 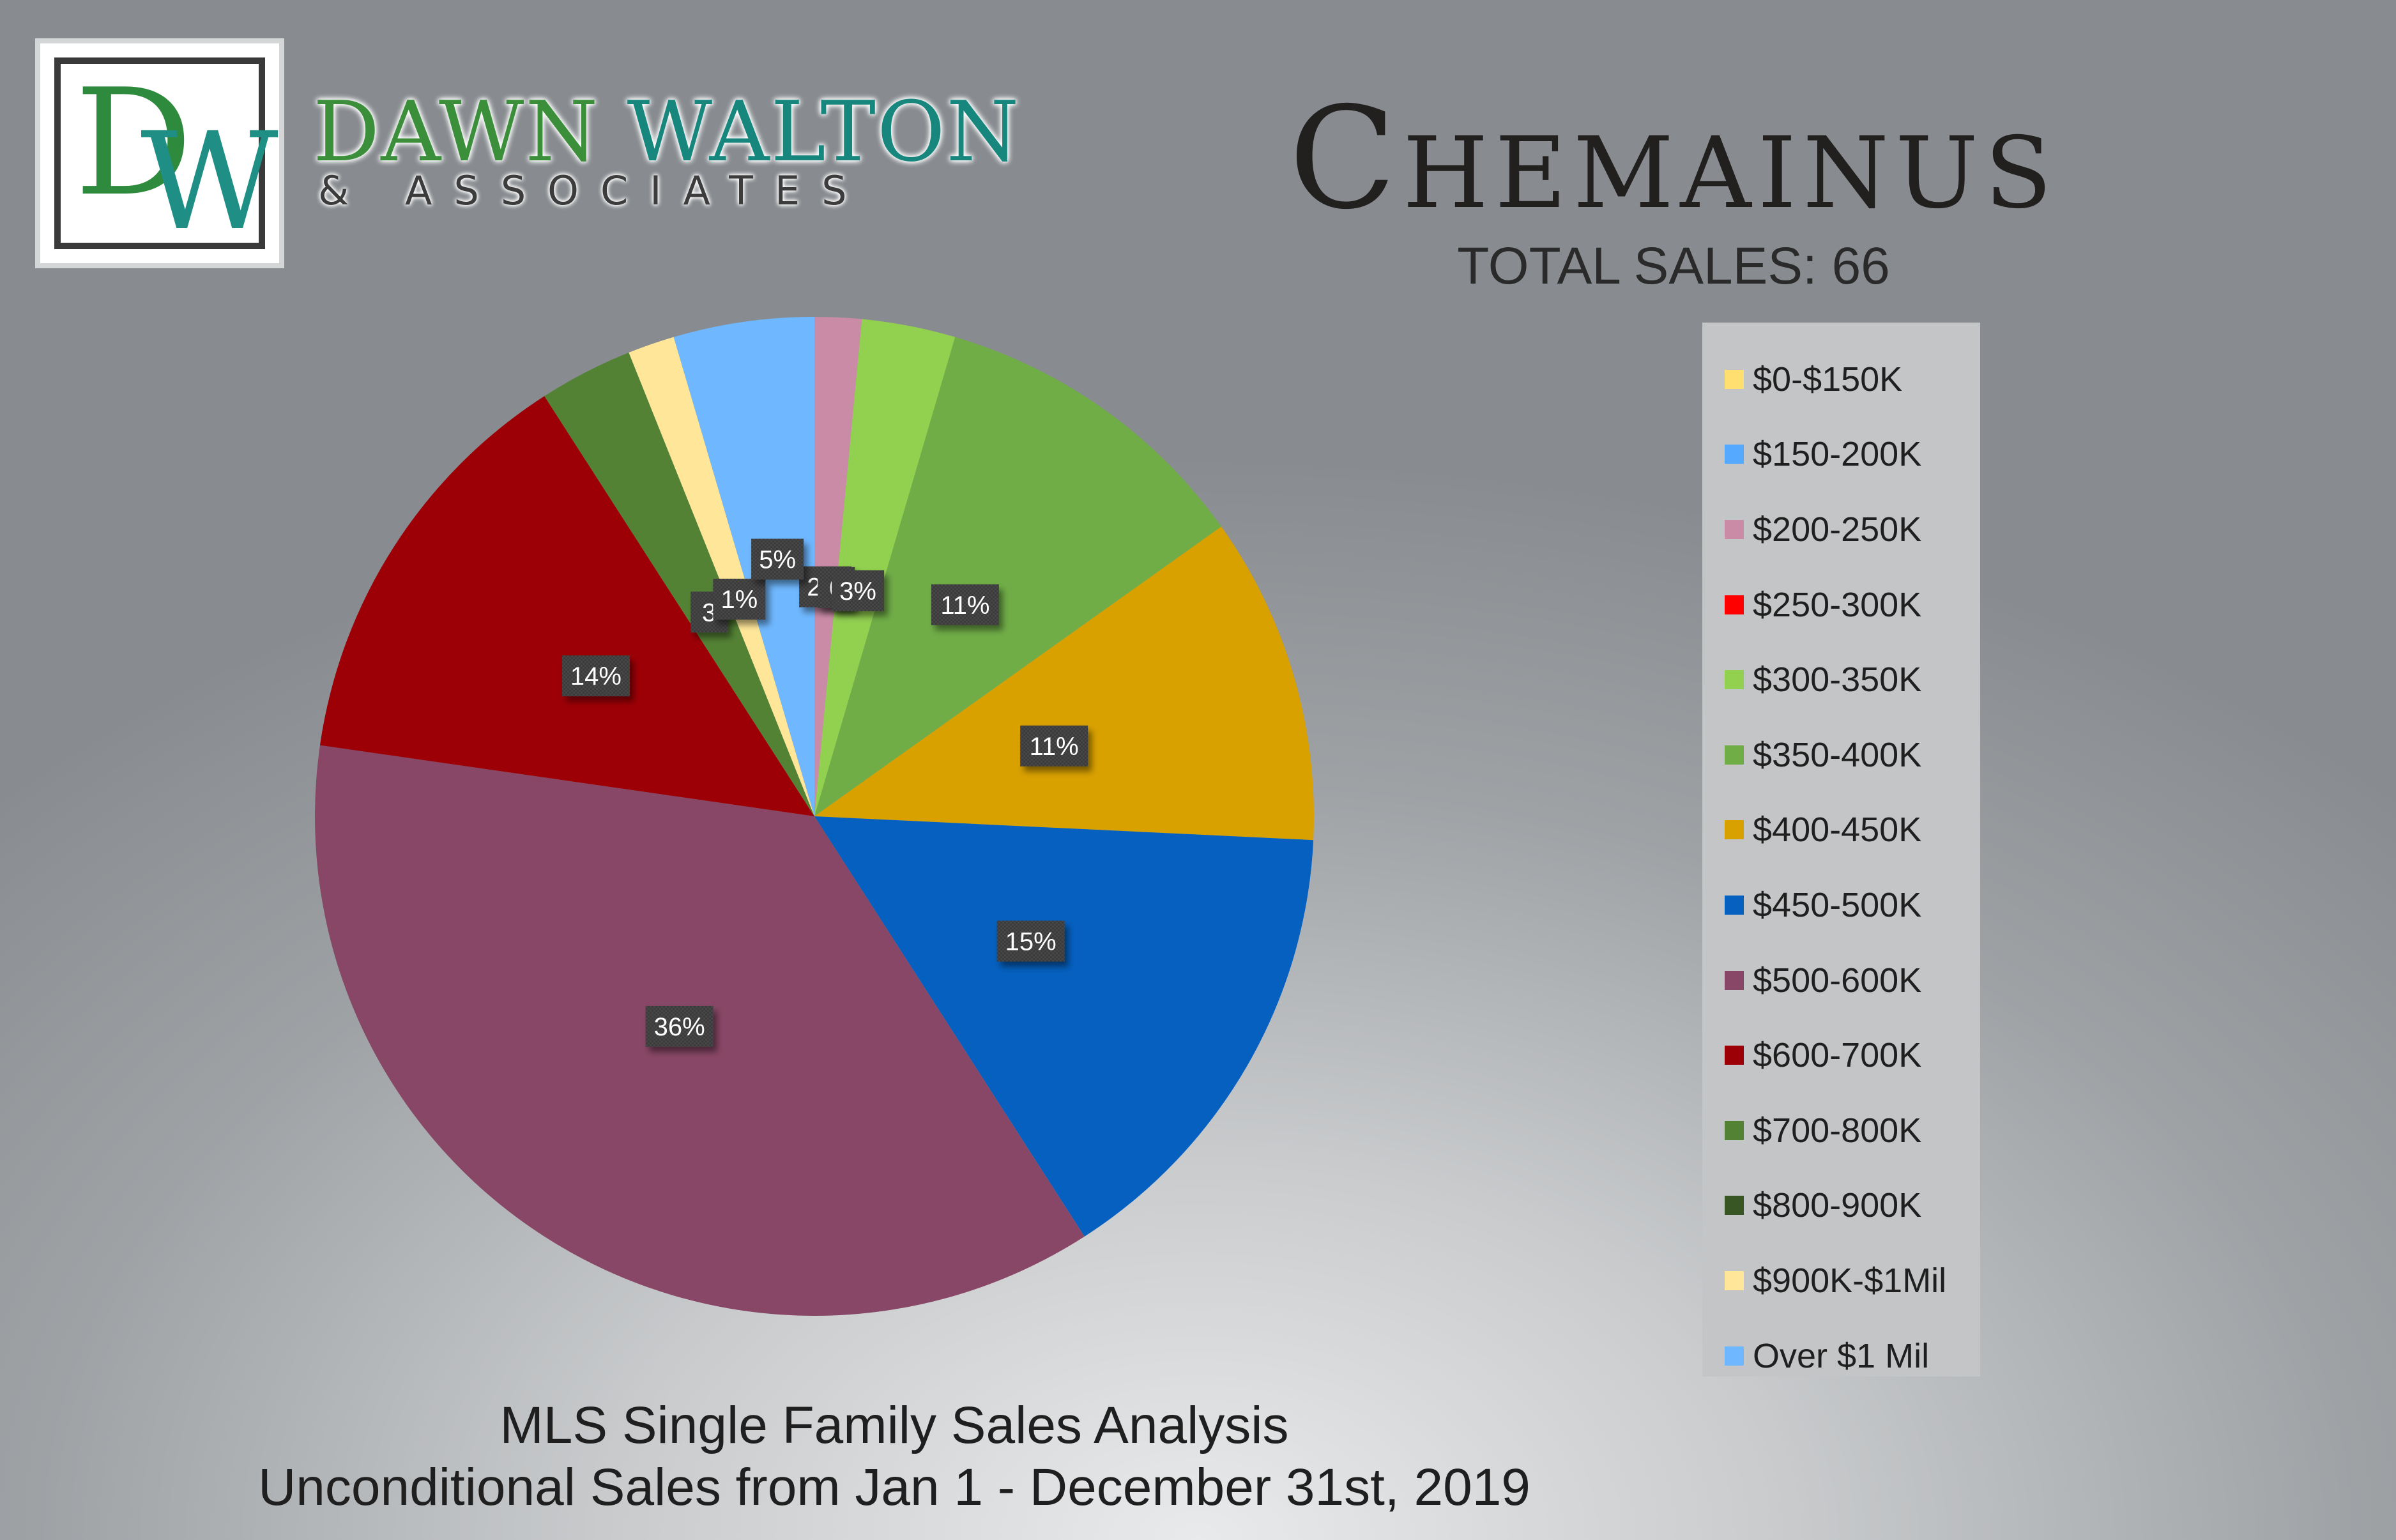 I want to click on brand-subtitle: & ASSOCIATES, so click(x=593, y=190).